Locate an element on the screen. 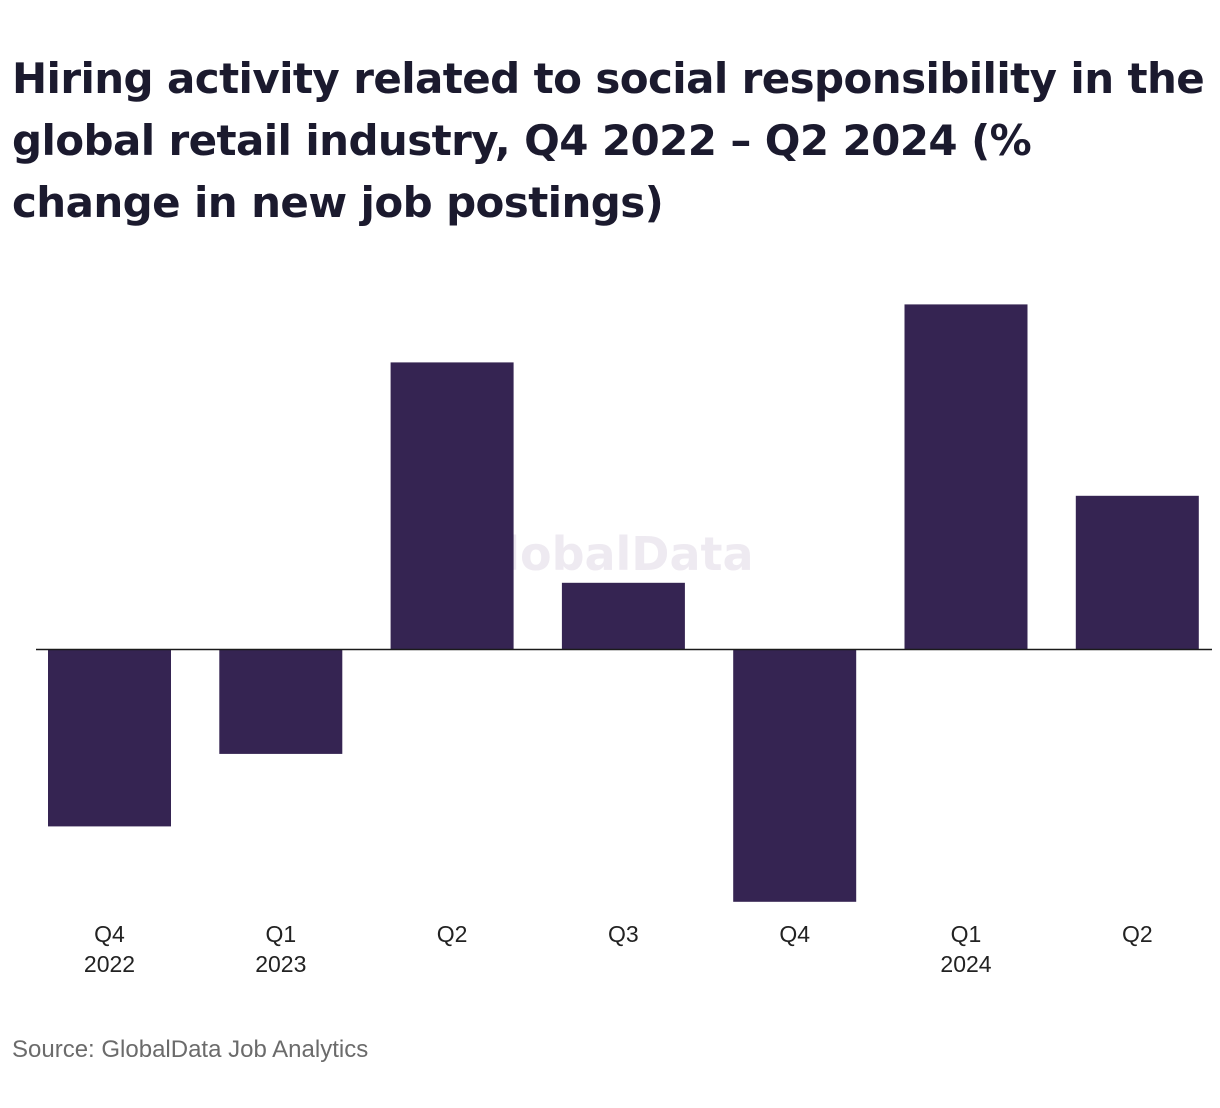  watermark: GlobalData is located at coordinates (609, 554).